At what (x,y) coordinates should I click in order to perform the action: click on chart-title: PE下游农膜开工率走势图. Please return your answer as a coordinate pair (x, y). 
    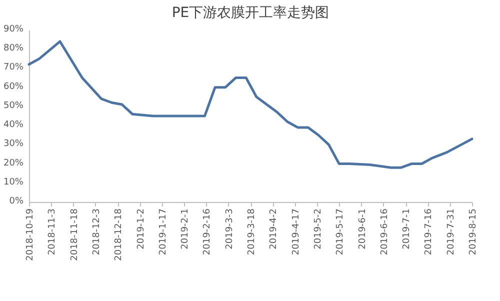
    Looking at the image, I should click on (251, 13).